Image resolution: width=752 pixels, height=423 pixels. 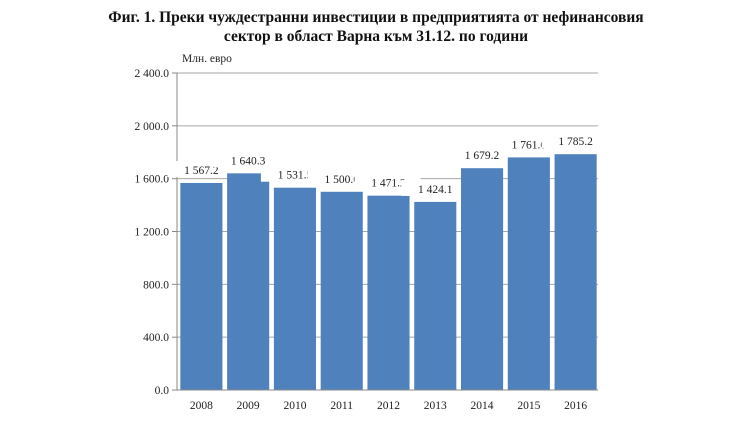 What do you see at coordinates (201, 171) in the screenshot?
I see `data-label: 1 567.2` at bounding box center [201, 171].